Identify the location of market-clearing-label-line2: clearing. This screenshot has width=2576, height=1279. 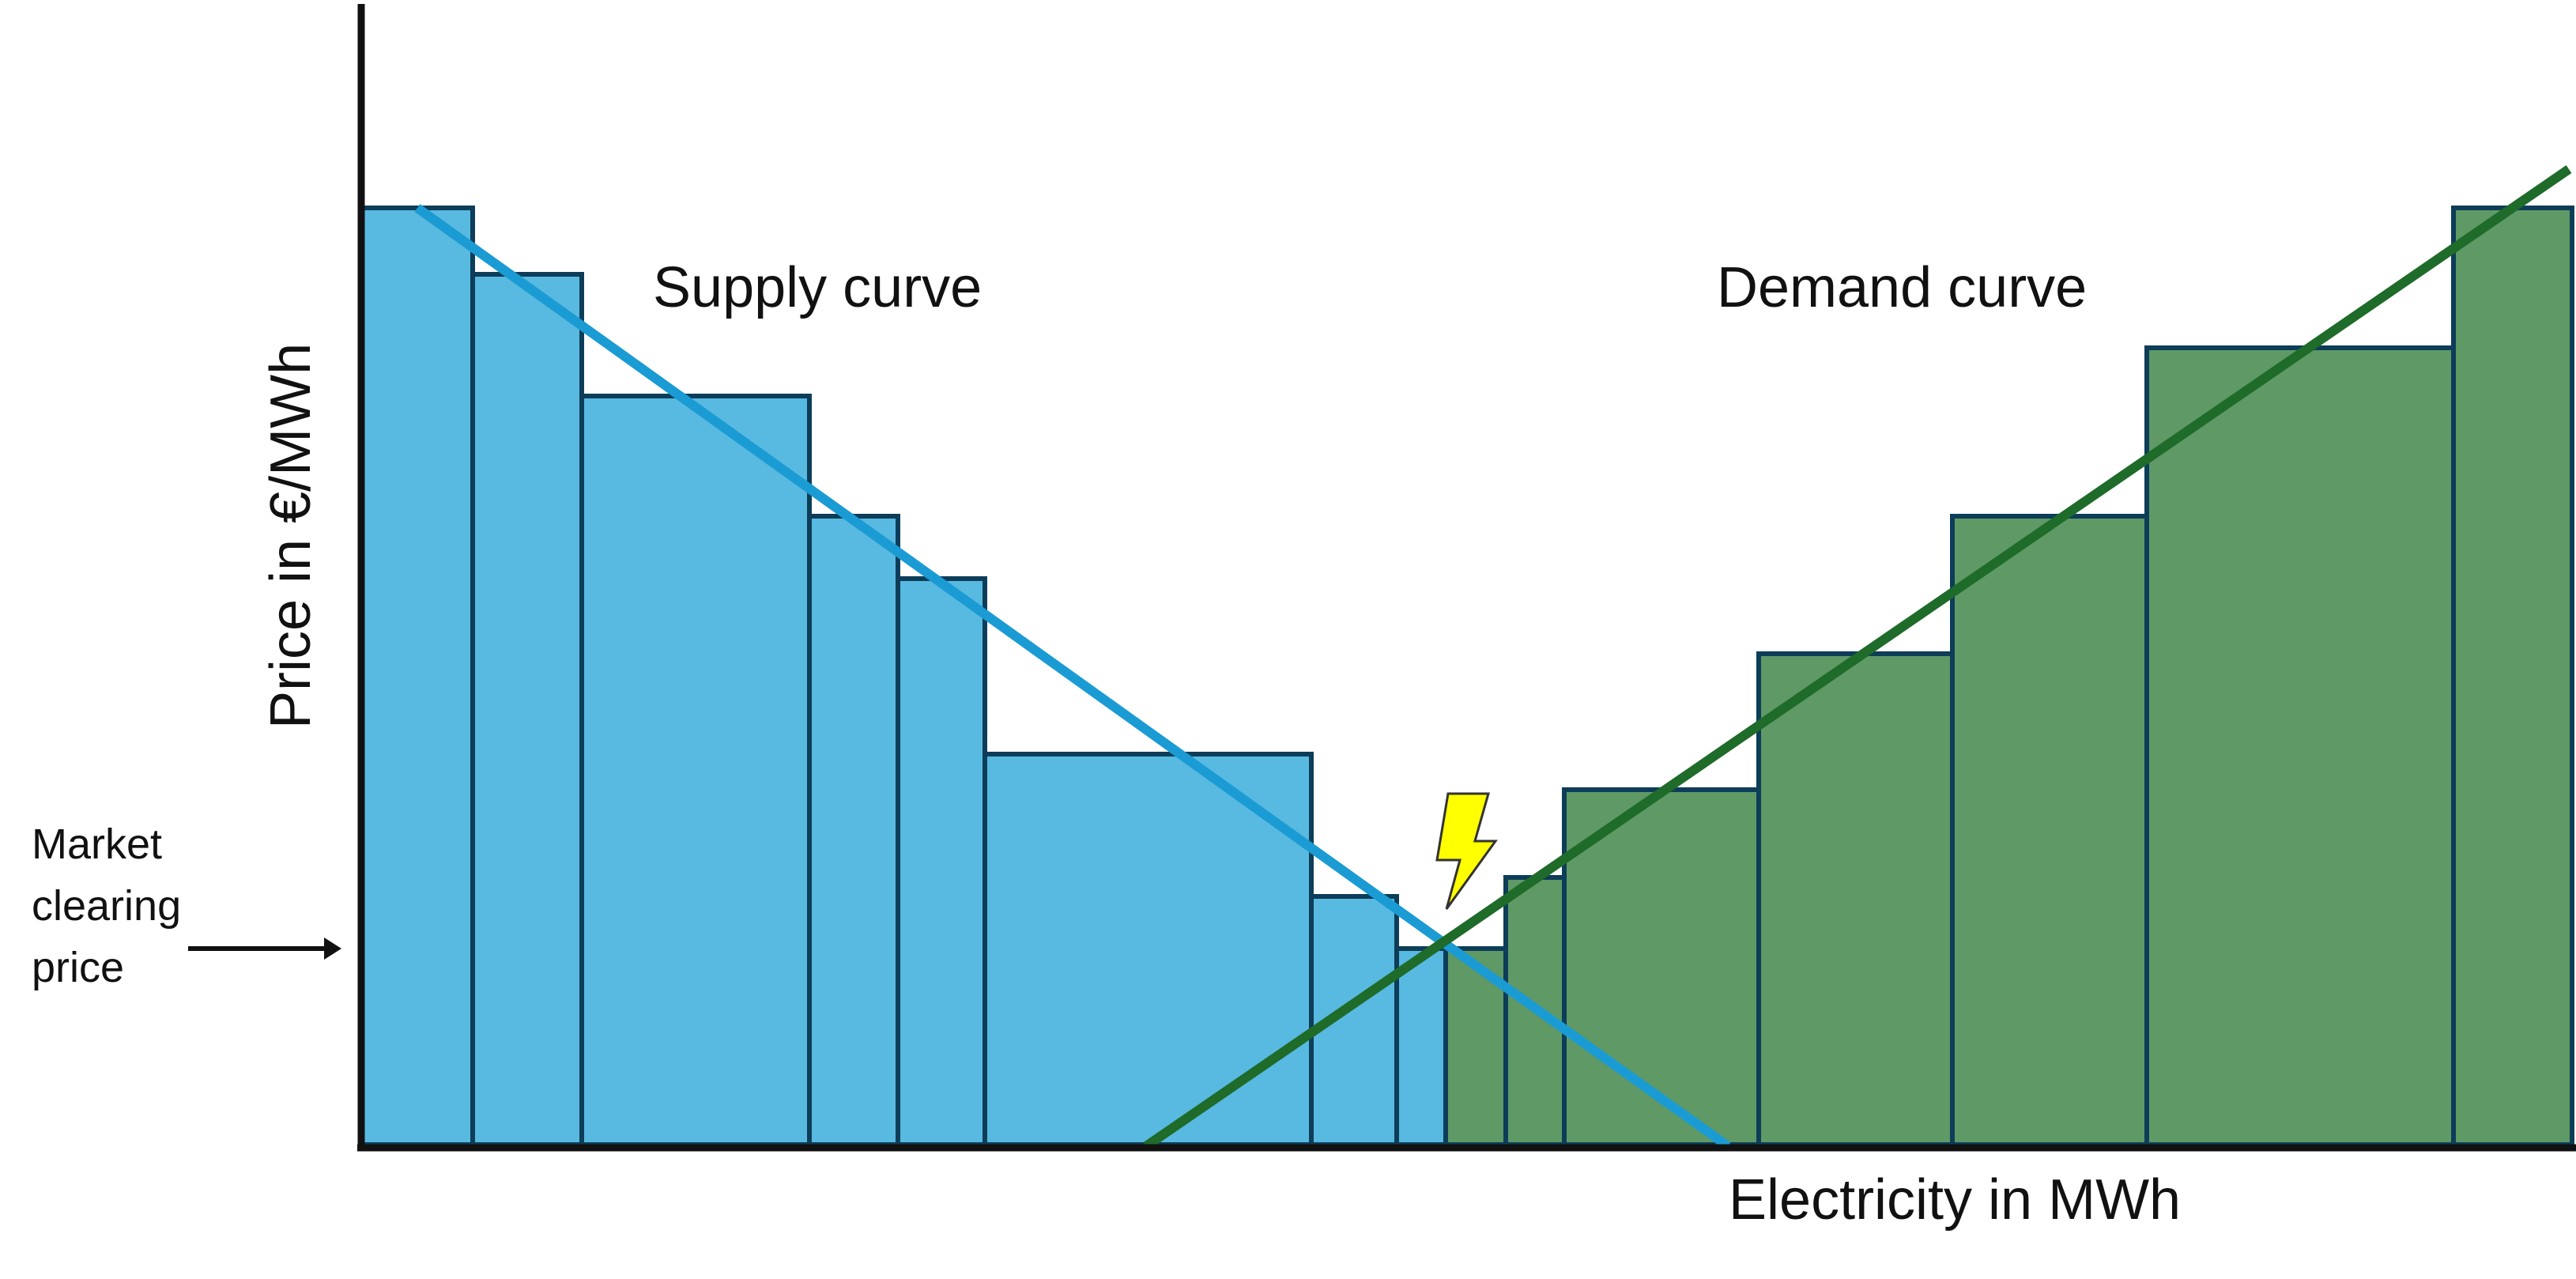
(107, 906).